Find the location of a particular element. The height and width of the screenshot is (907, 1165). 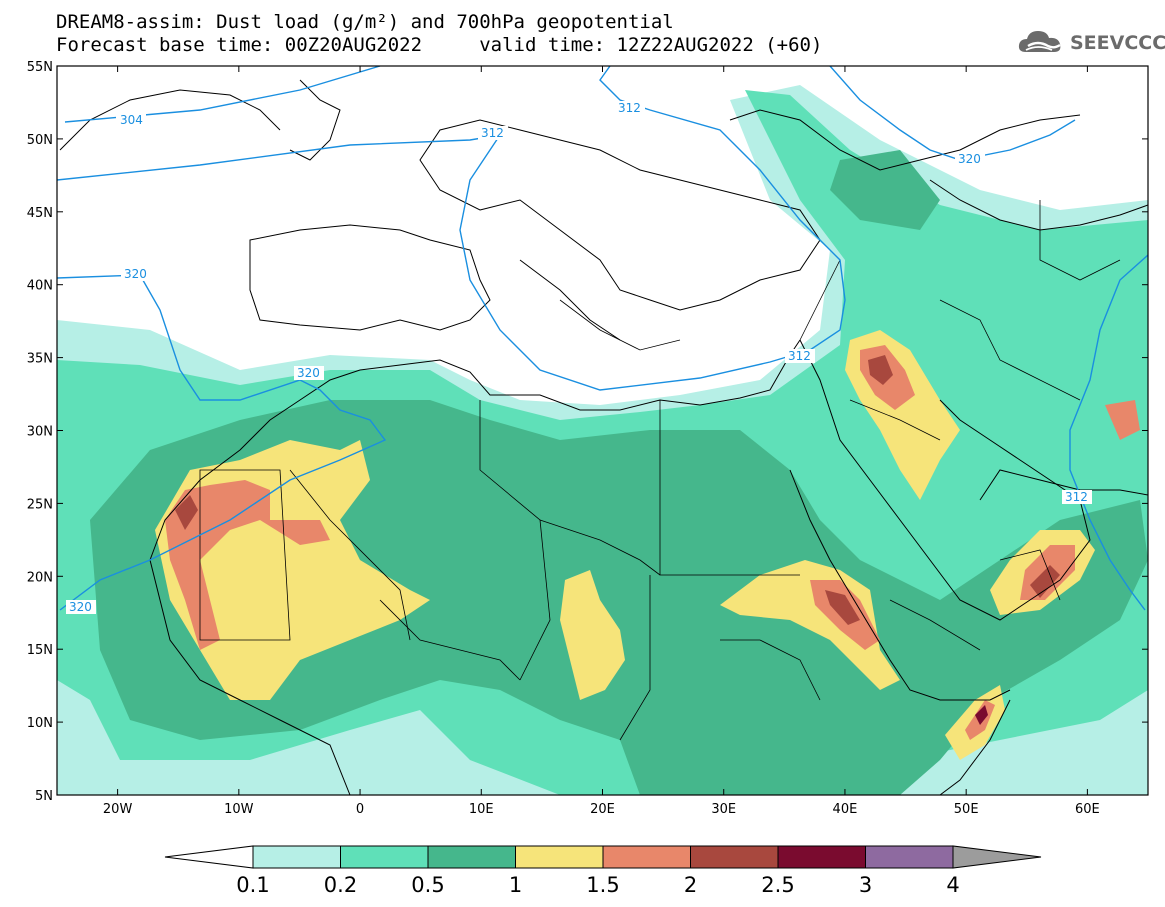

contour-label-312-d: 312 is located at coordinates (1076, 497).